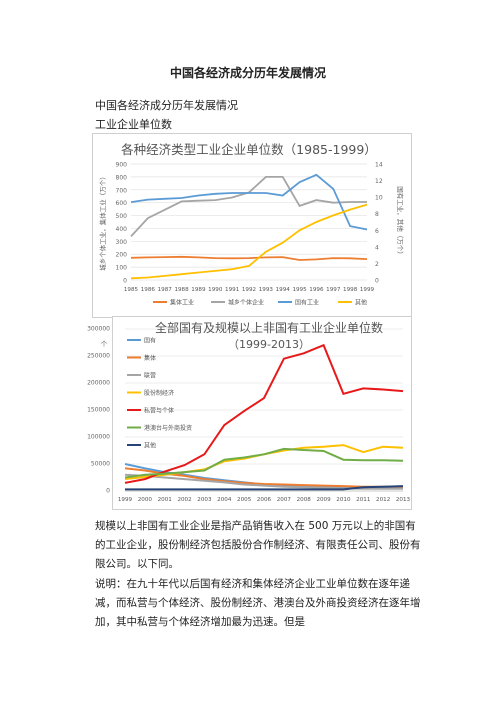  Describe the element at coordinates (283, 290) in the screenshot. I see `x-tick-label: 1994` at that location.